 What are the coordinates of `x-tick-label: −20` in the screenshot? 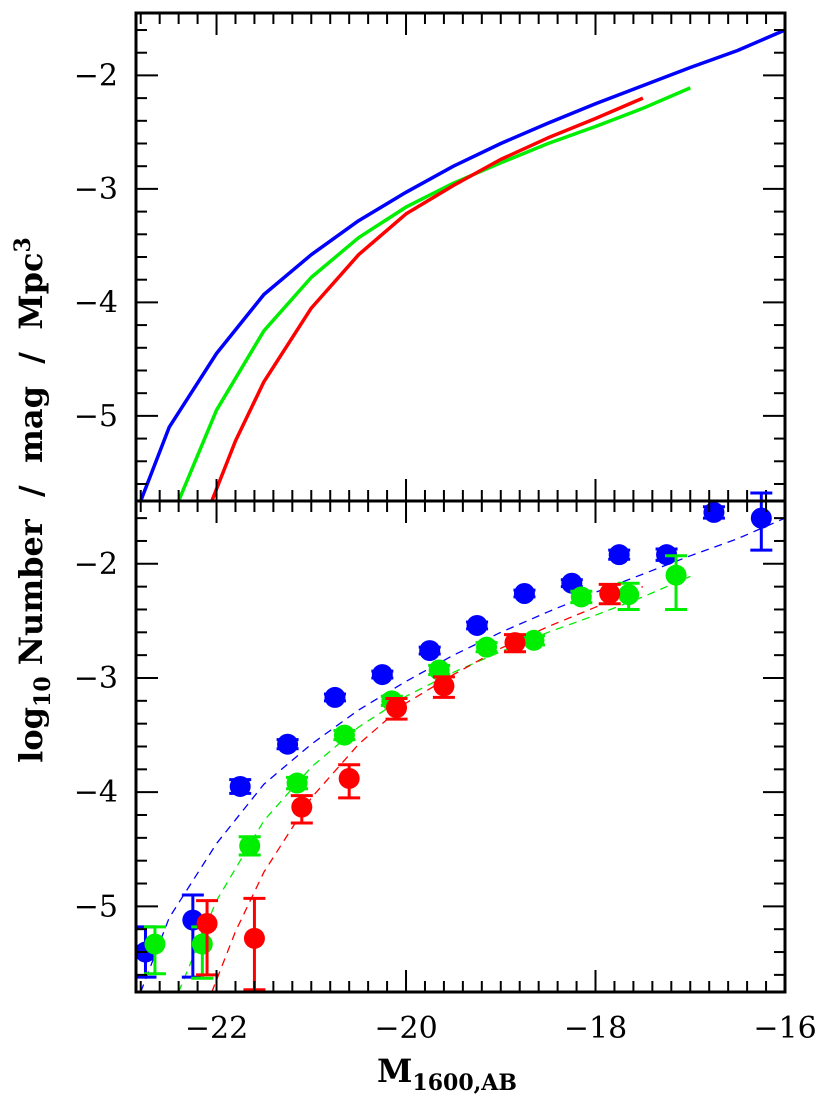 It's located at (405, 1028).